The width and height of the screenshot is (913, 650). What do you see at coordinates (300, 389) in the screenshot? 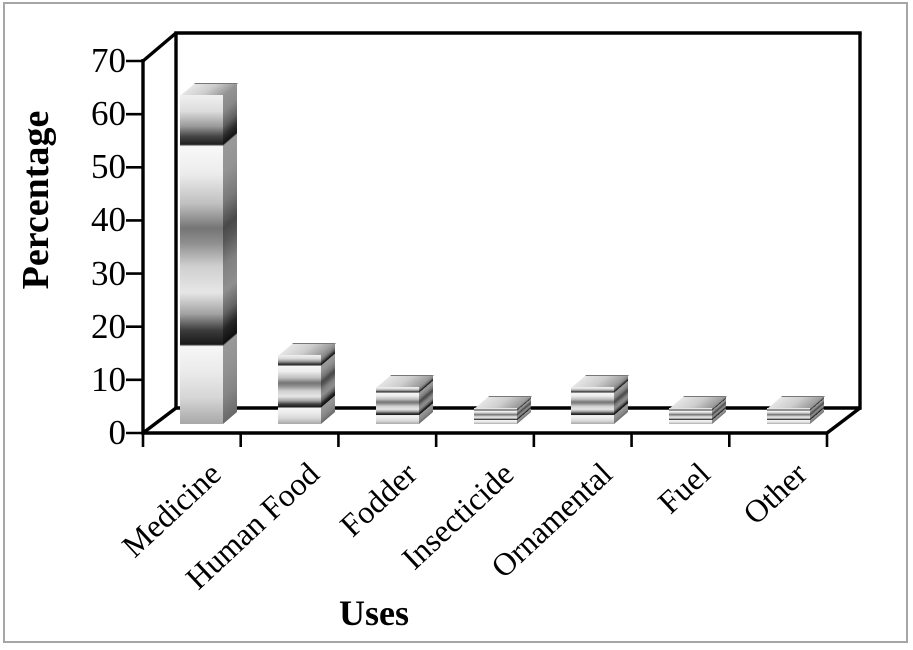
I see `bar-human-food-front-face` at bounding box center [300, 389].